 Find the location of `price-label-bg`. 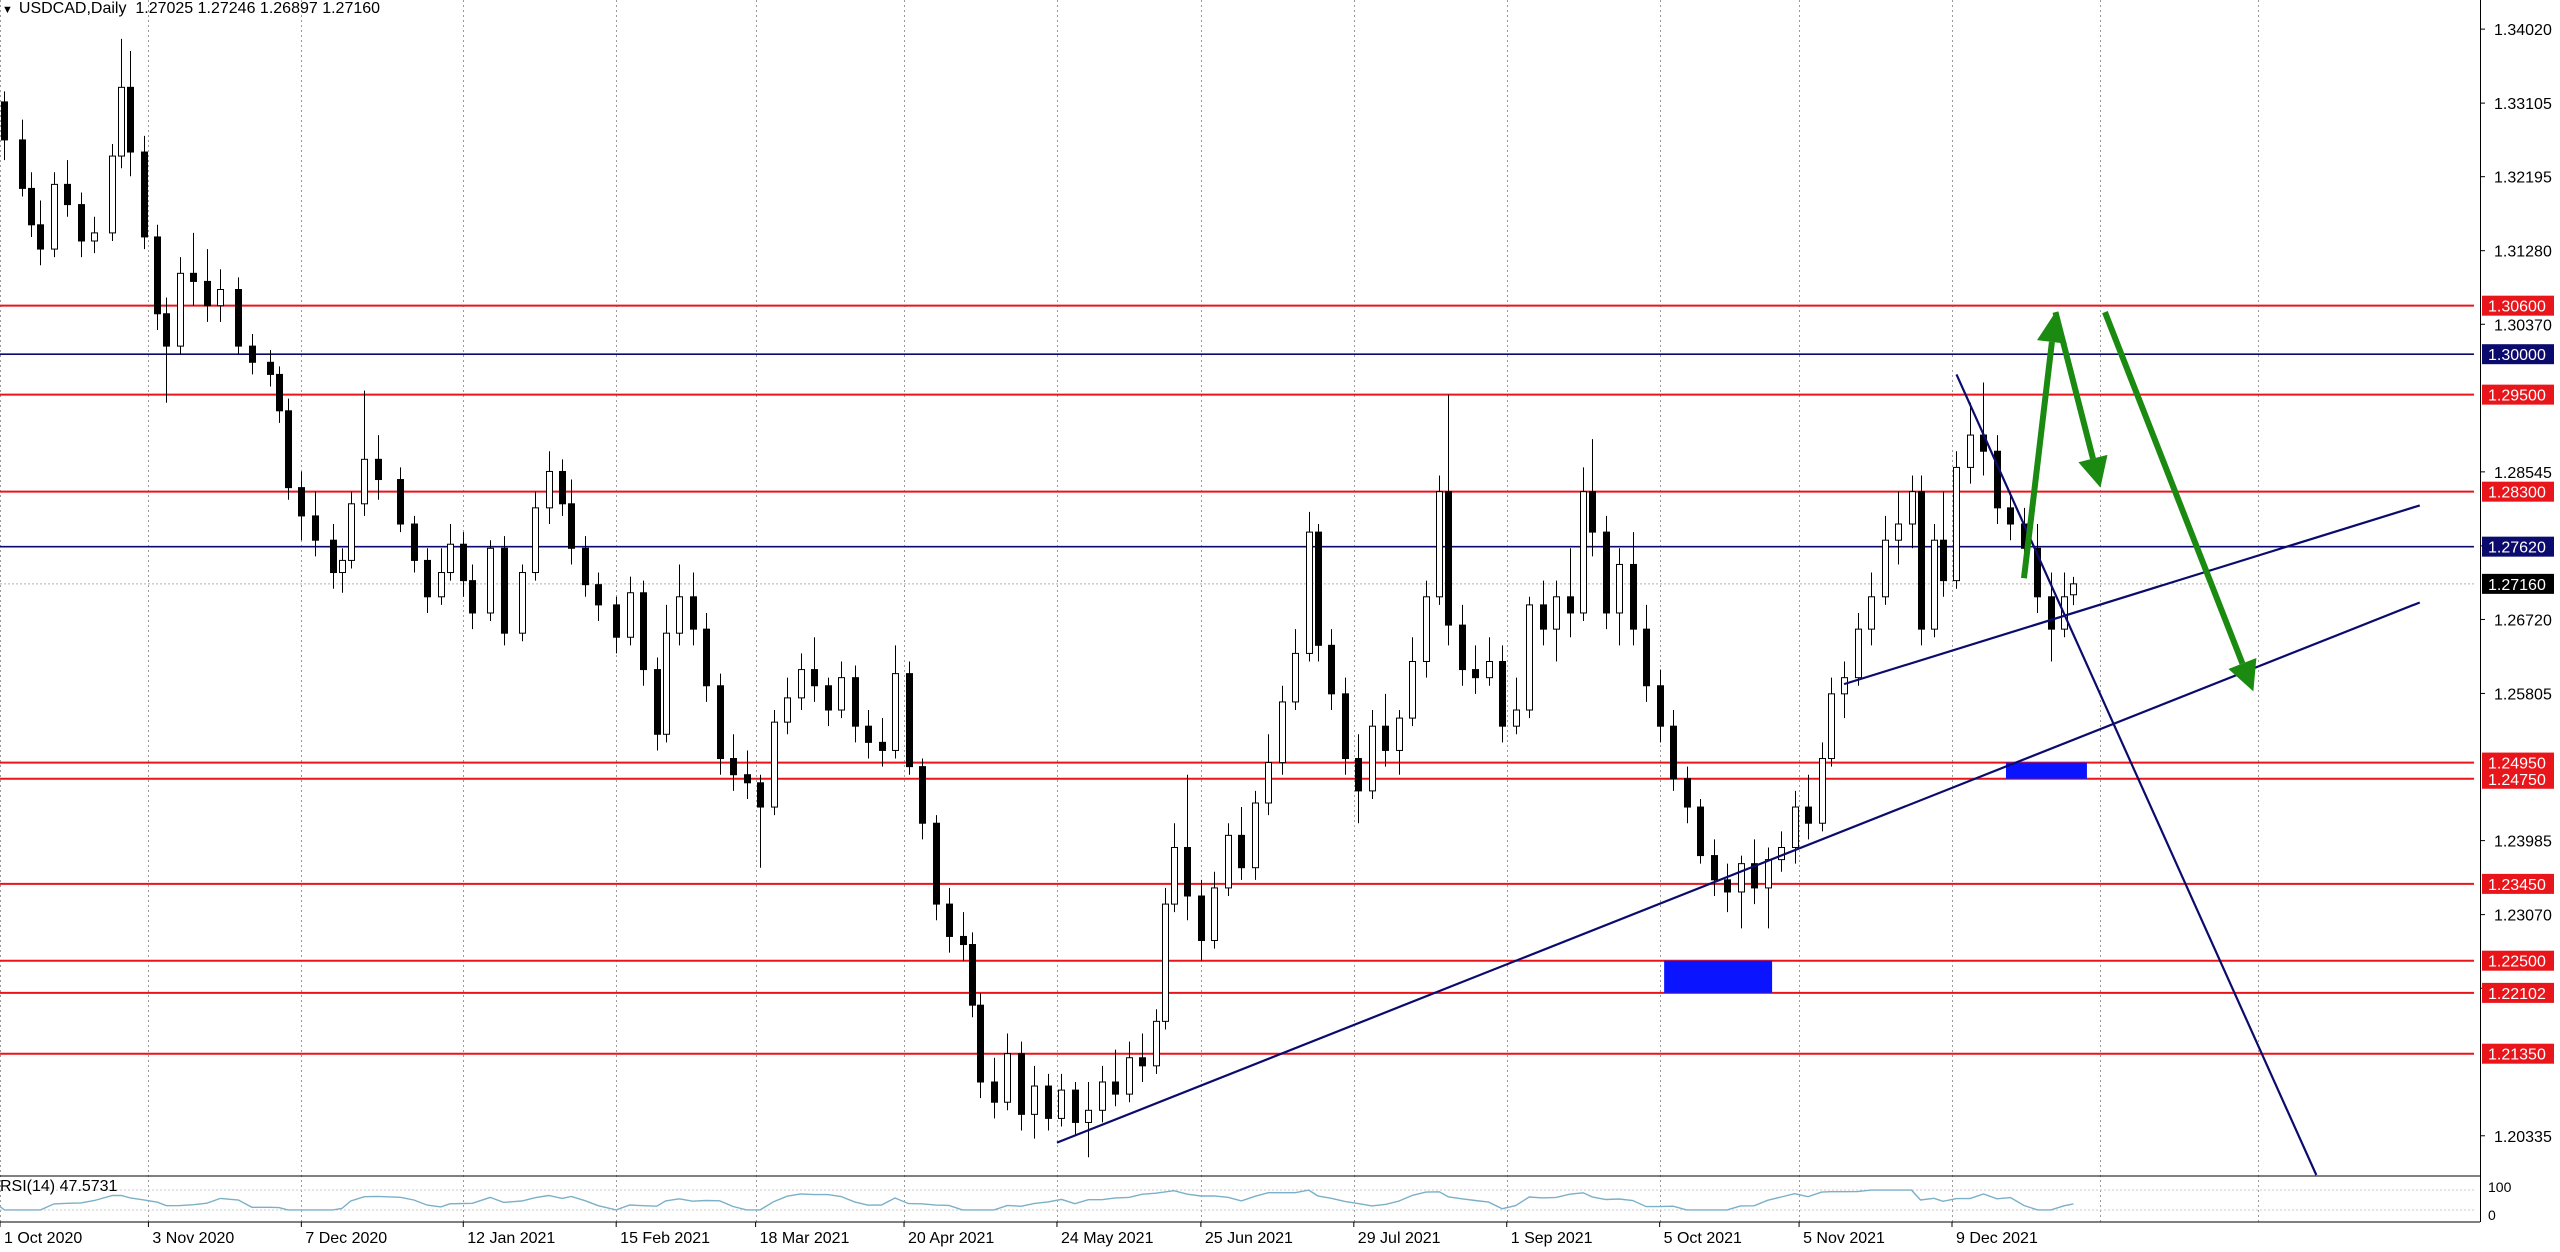

price-label-bg is located at coordinates (2518, 583).